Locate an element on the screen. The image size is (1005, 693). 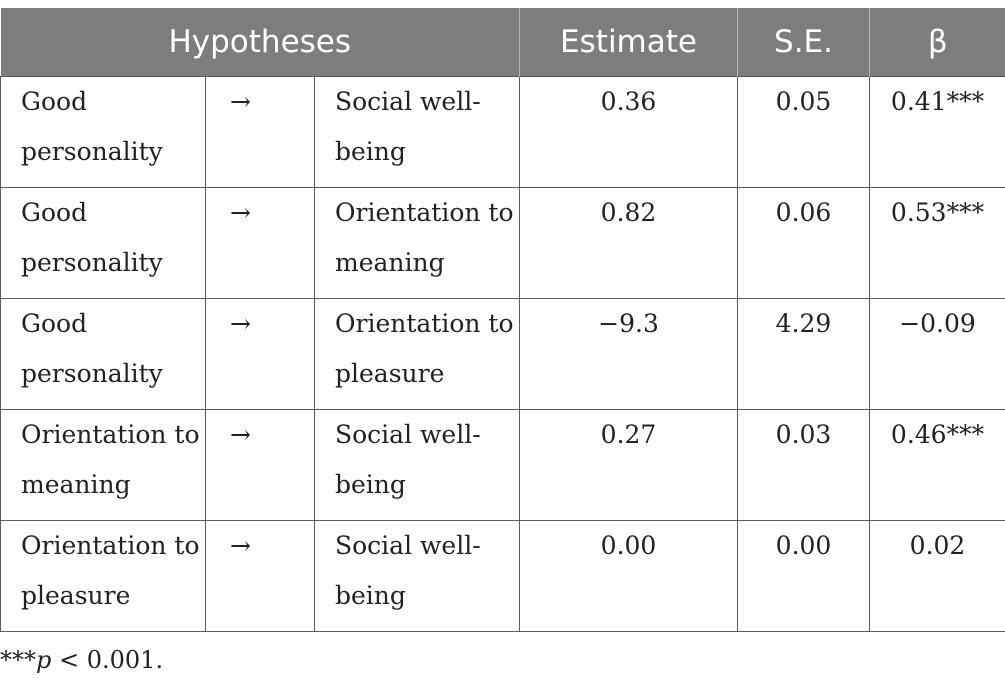
cell-se: 0.00 is located at coordinates (804, 576).